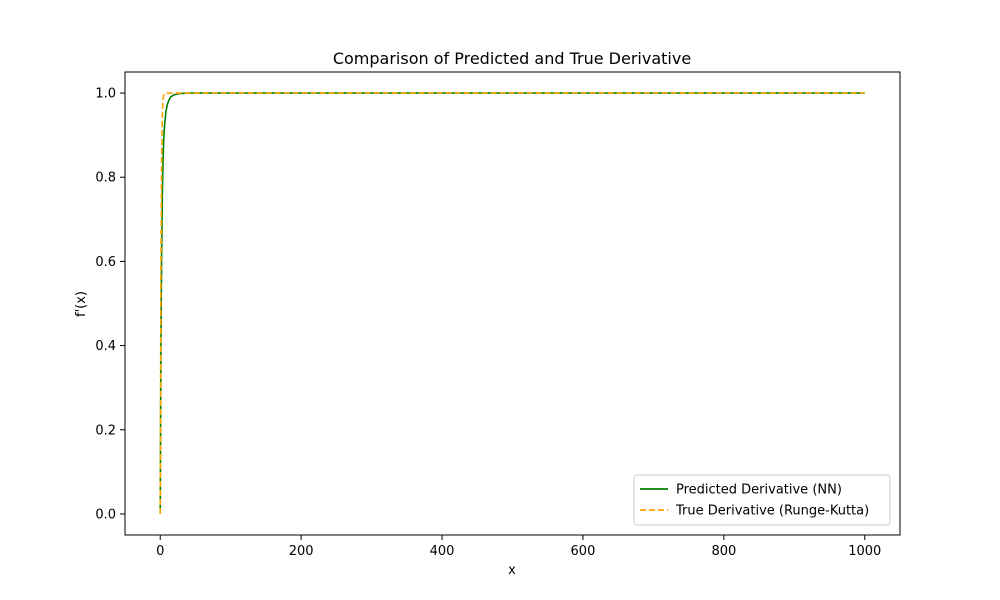 The width and height of the screenshot is (1000, 600). What do you see at coordinates (583, 551) in the screenshot?
I see `x-tick-label: 600` at bounding box center [583, 551].